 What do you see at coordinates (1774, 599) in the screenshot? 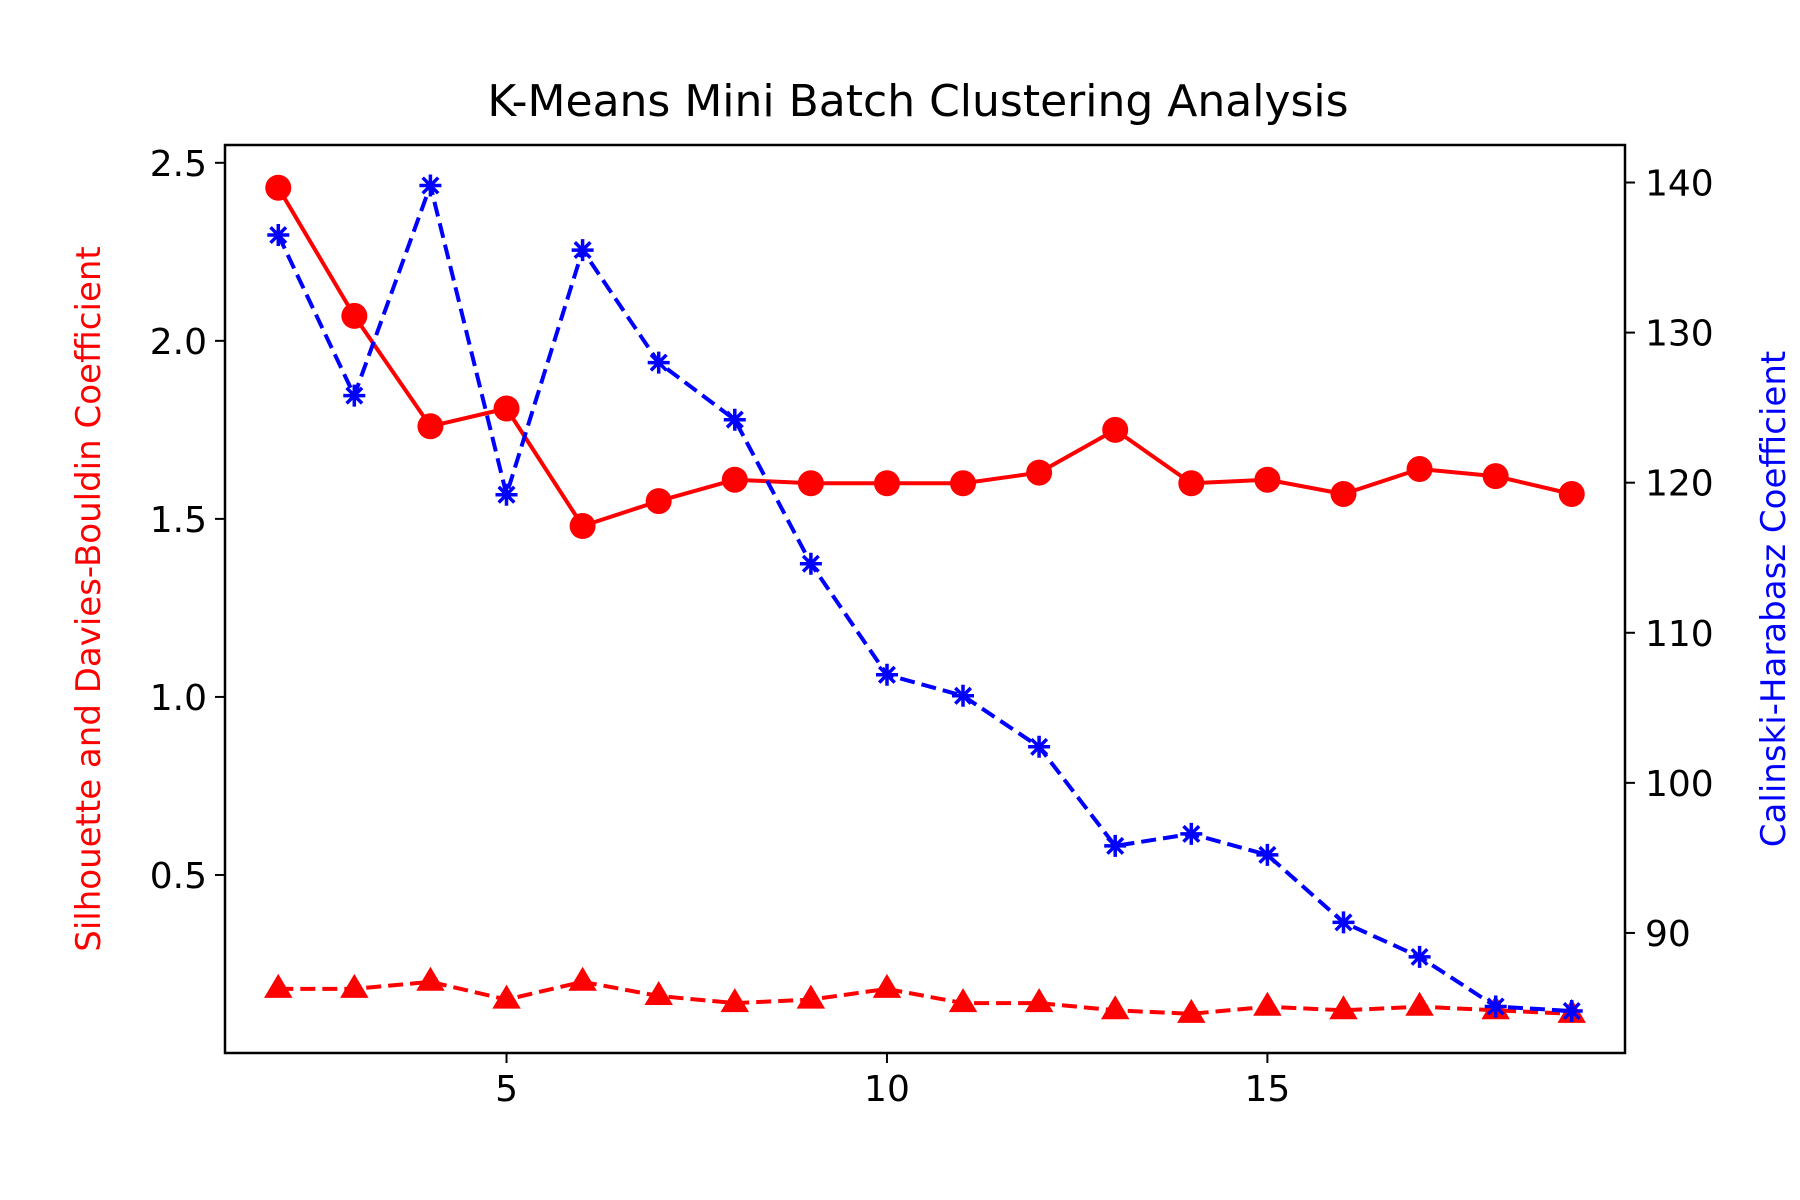
I see `right-y-axis-label: Calinski-Harabasz Coefficient` at bounding box center [1774, 599].